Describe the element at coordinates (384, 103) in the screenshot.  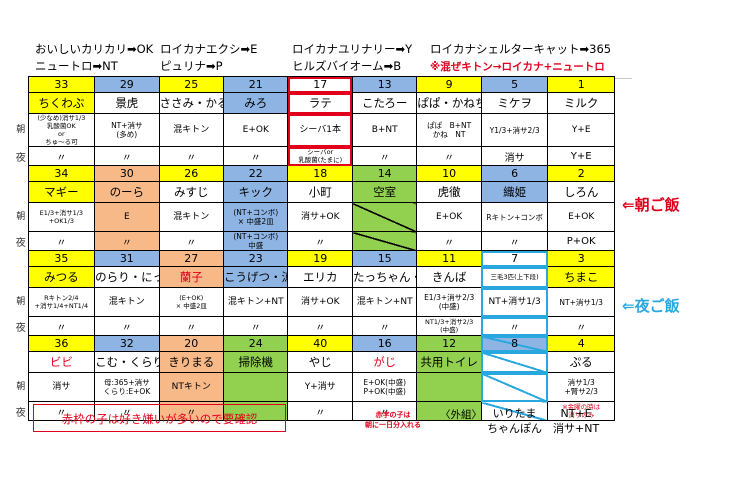
I see `cat-name: こたろー` at that location.